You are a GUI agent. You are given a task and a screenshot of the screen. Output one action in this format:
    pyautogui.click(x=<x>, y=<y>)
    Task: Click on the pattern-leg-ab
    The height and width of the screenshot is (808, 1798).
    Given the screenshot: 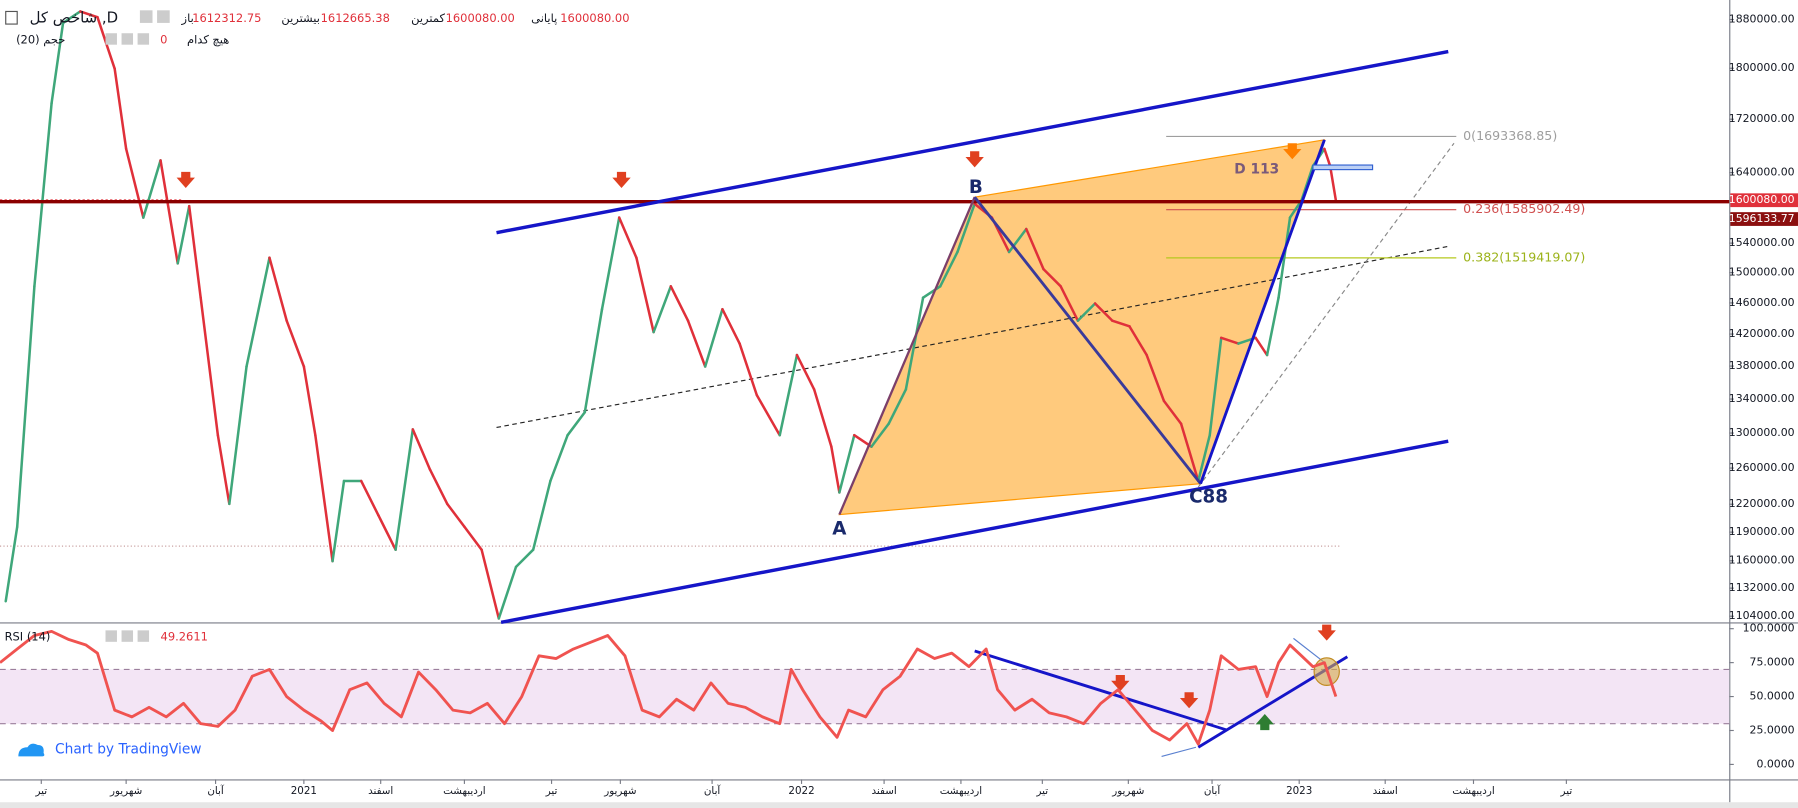 What is the action you would take?
    pyautogui.click(x=907, y=356)
    